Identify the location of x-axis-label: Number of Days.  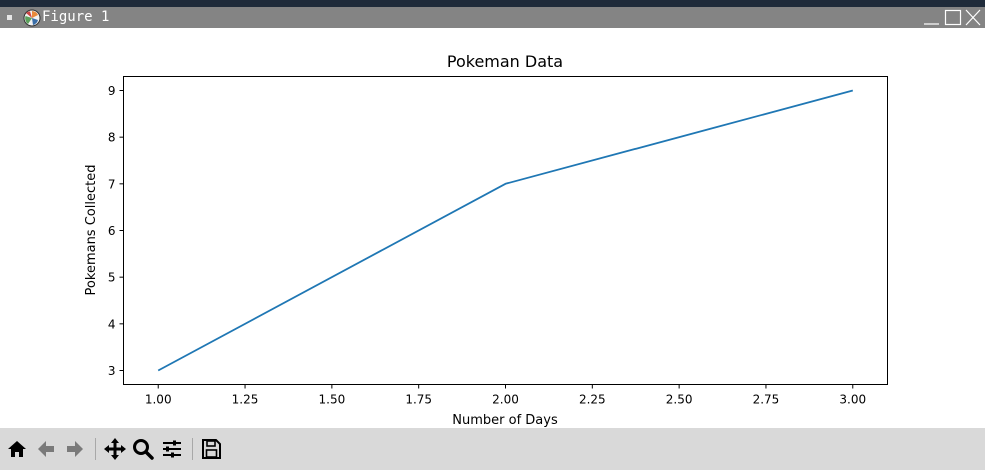
(505, 420).